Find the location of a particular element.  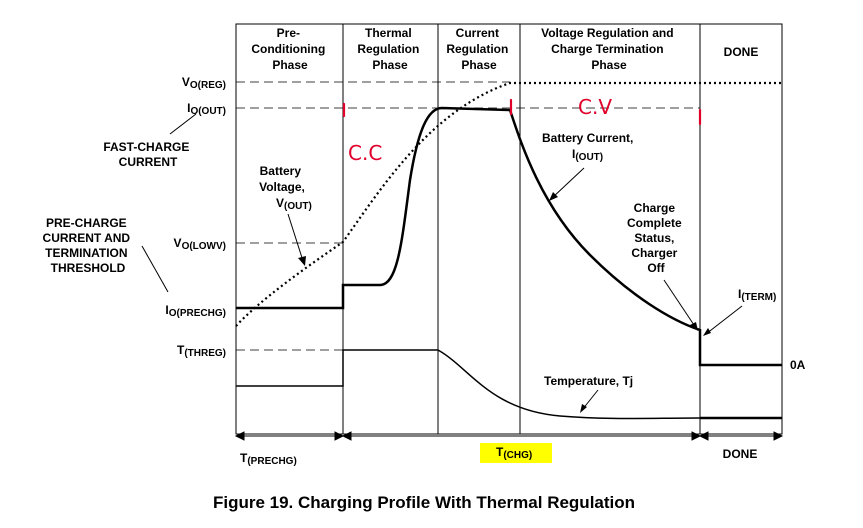

handwritten-cc: C.C is located at coordinates (365, 153).